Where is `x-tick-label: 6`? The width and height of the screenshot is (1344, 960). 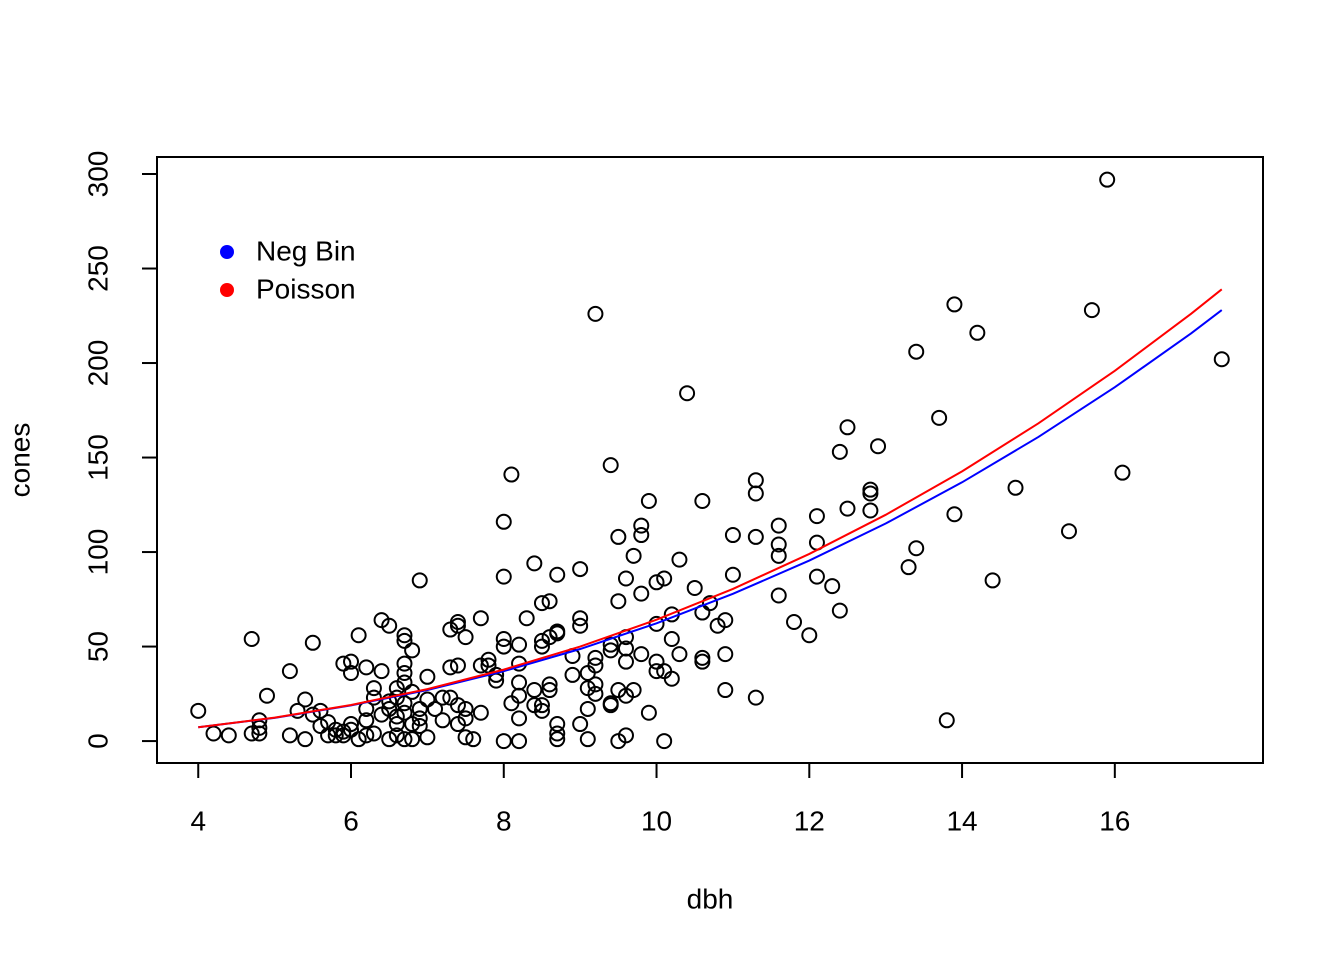
x-tick-label: 6 is located at coordinates (351, 820).